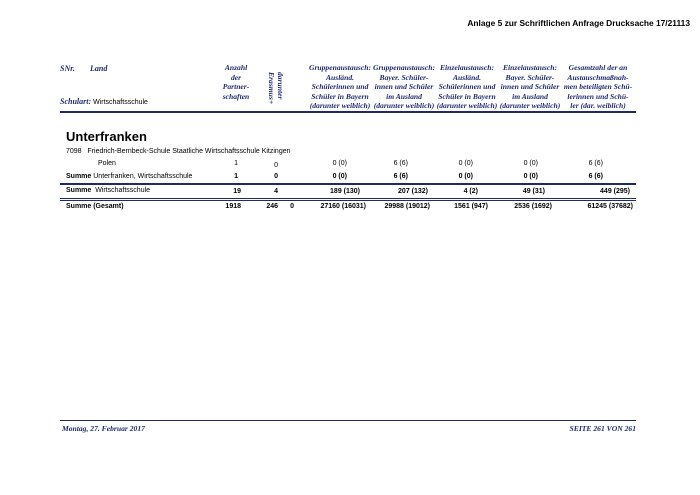  I want to click on region-sum-rule, so click(348, 184).